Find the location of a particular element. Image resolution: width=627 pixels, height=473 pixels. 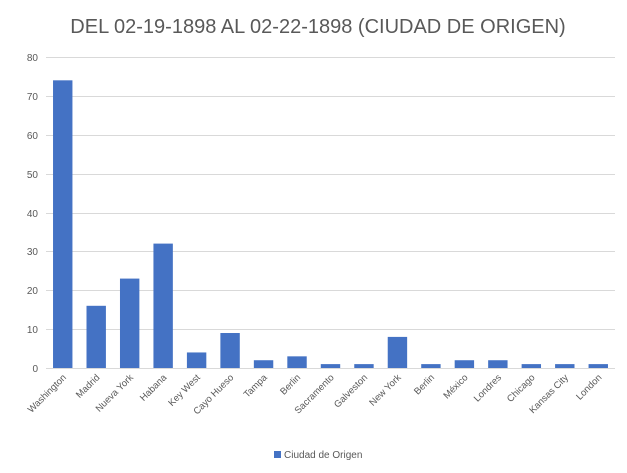

legend-label: Ciudad de Origen is located at coordinates (323, 455).